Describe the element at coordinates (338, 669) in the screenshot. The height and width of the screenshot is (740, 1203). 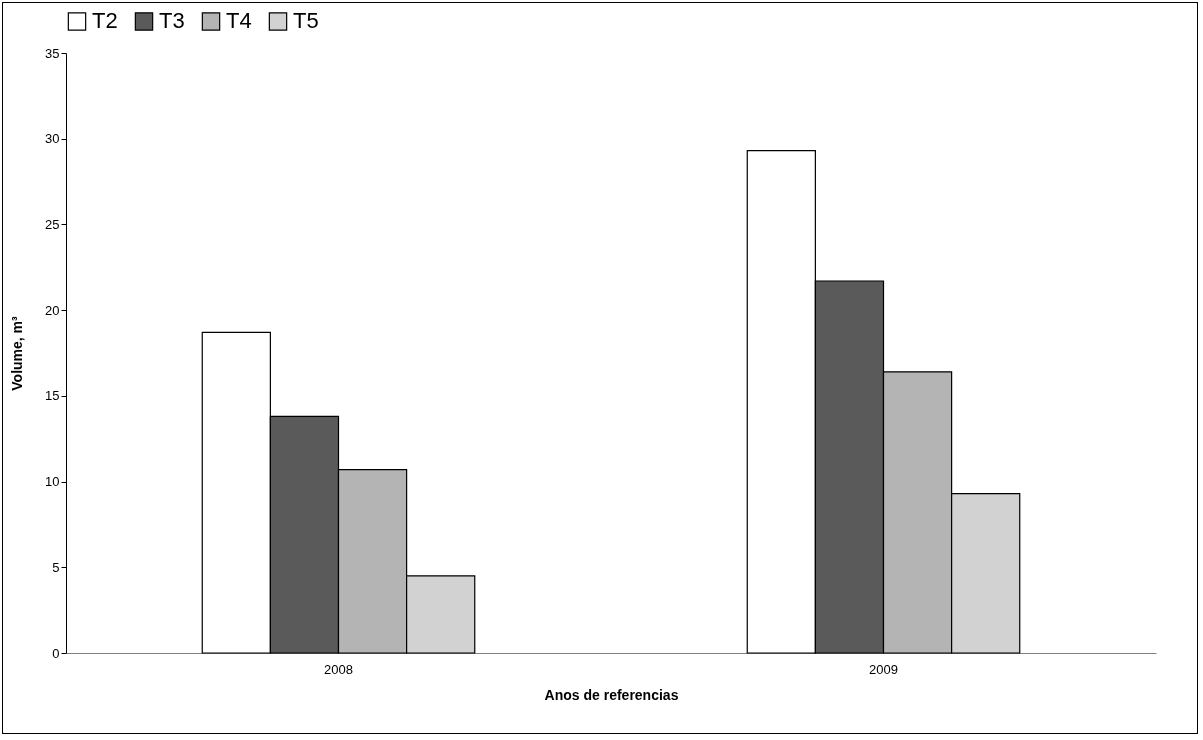
I see `x-tick-label: 2008` at that location.